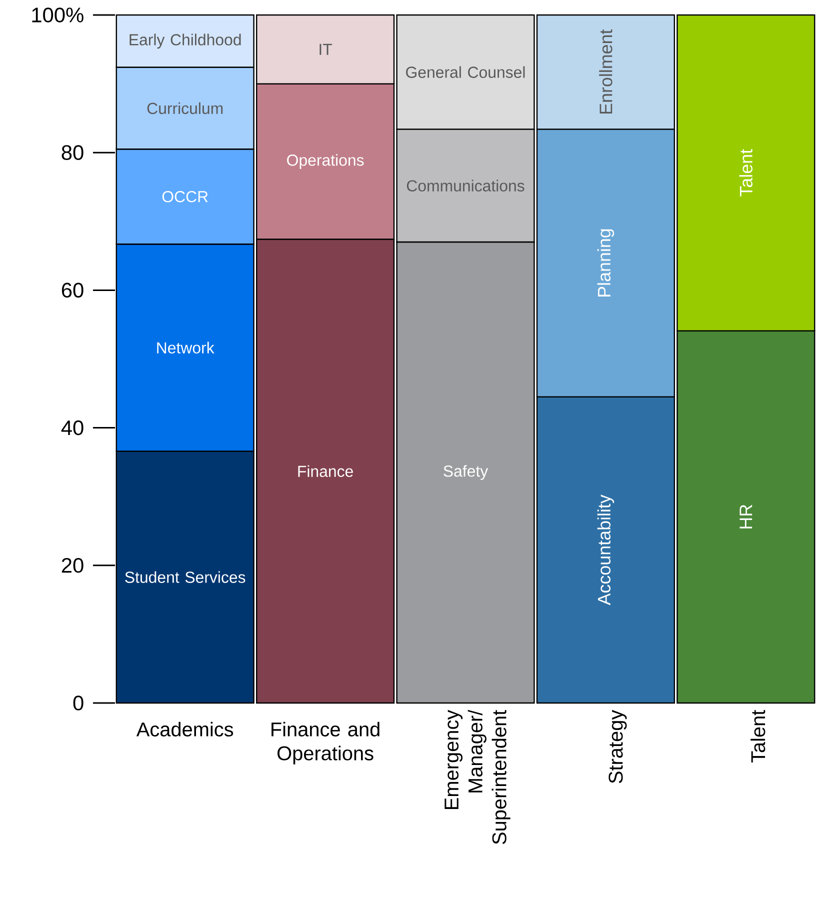 This screenshot has height=917, width=816. Describe the element at coordinates (326, 743) in the screenshot. I see `x-tick-label: Finance and Operations` at that location.